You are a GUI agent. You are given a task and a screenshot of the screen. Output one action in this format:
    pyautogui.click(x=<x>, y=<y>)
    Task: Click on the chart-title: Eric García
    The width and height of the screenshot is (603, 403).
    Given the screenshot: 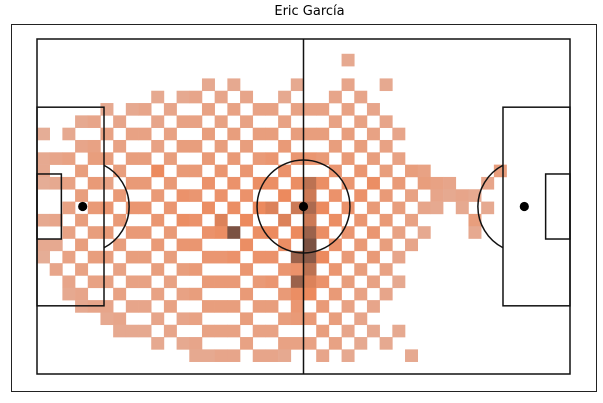 What is the action you would take?
    pyautogui.click(x=309, y=11)
    